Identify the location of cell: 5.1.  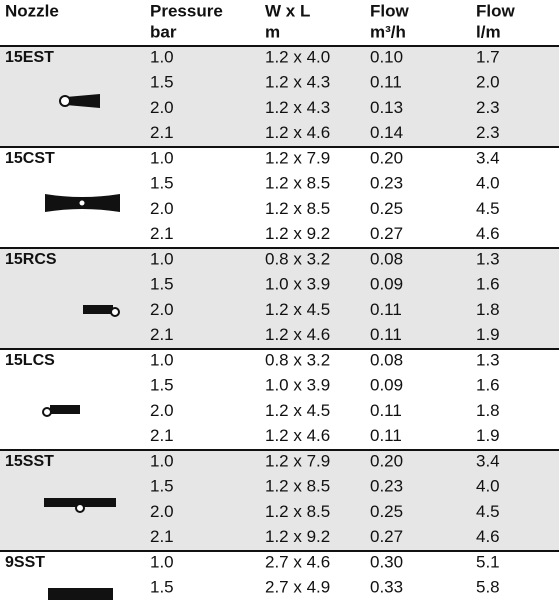
(488, 561).